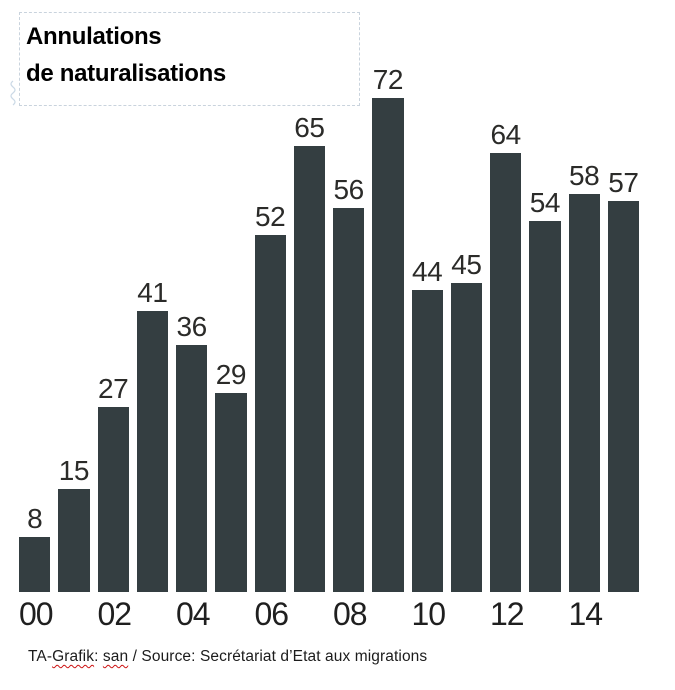 The width and height of the screenshot is (675, 690). I want to click on title-frame: Annulations de naturalisations, so click(189, 59).